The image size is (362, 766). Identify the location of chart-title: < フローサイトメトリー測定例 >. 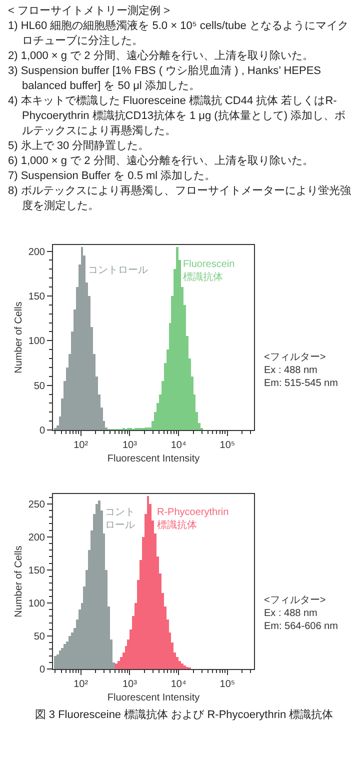
(89, 11).